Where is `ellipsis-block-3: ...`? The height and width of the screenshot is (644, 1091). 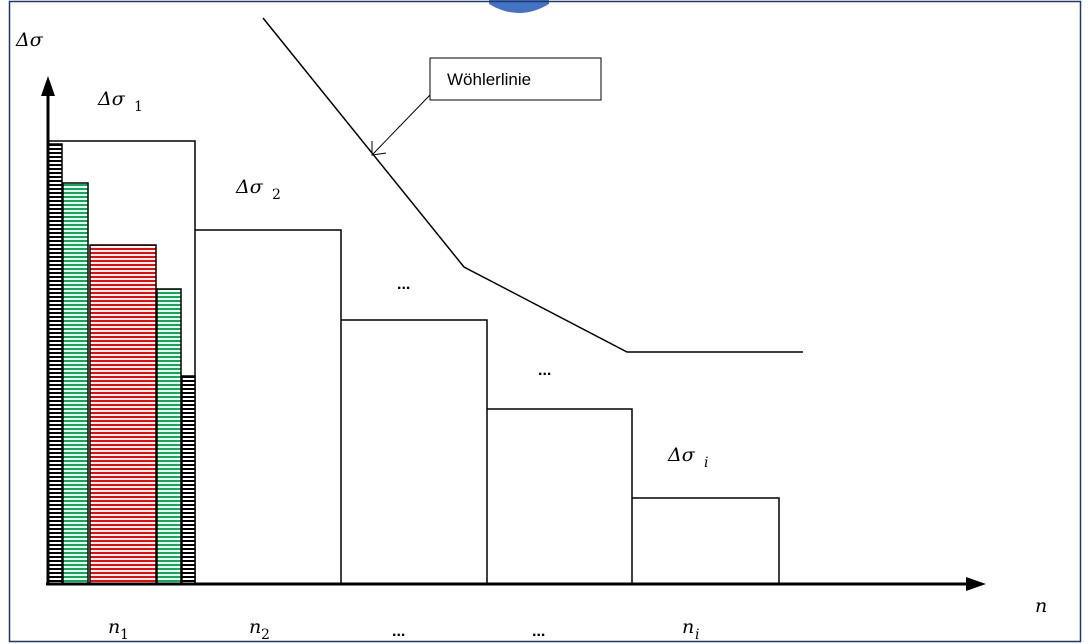 ellipsis-block-3: ... is located at coordinates (403, 284).